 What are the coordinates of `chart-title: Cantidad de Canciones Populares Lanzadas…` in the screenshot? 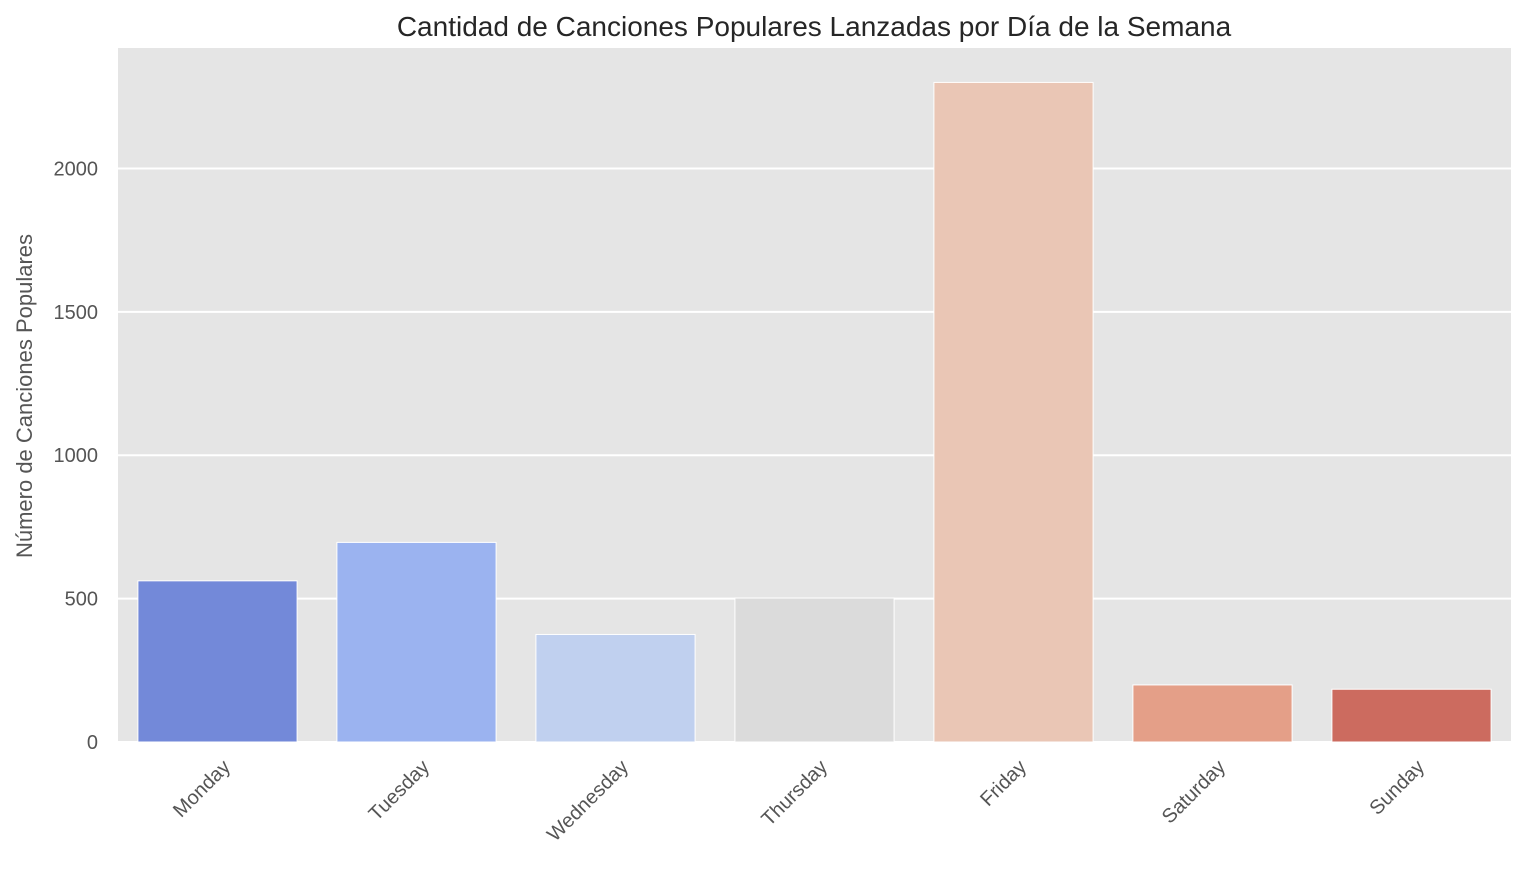 It's located at (814, 26).